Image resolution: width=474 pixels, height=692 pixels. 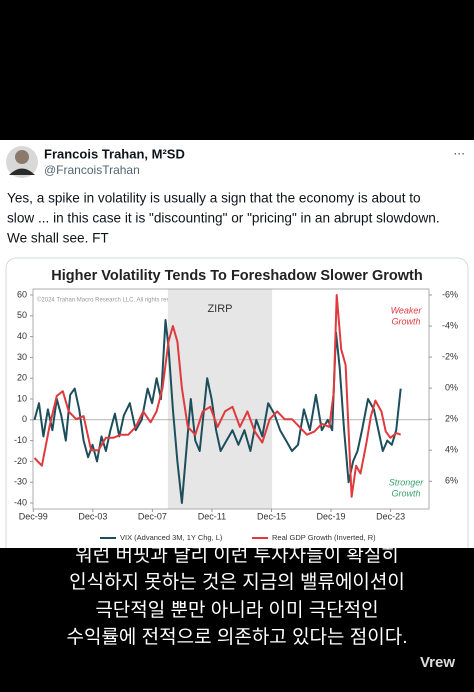 I want to click on y2-tick-label: 4%, so click(x=451, y=450).